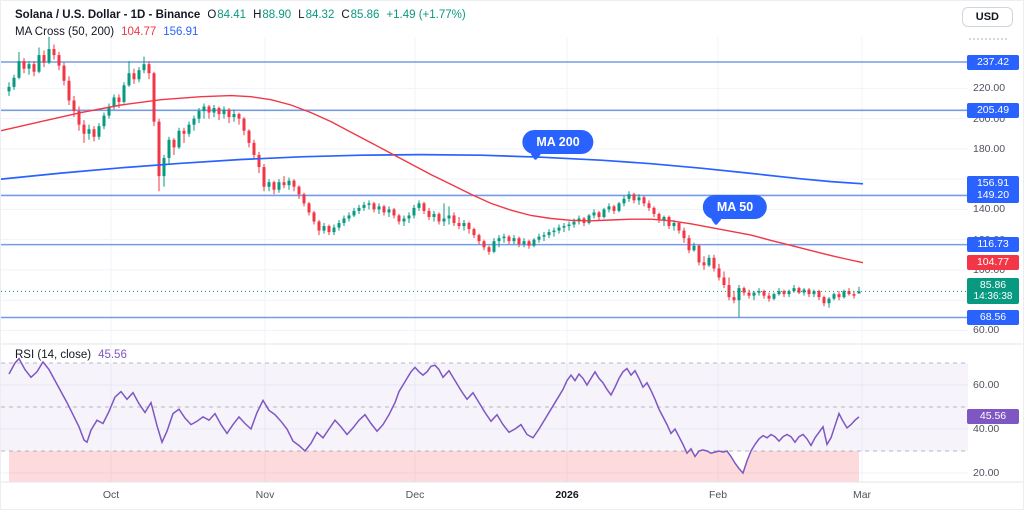  What do you see at coordinates (65, 32) in the screenshot?
I see `ma-indicator-label: MA Cross (50, 200)` at bounding box center [65, 32].